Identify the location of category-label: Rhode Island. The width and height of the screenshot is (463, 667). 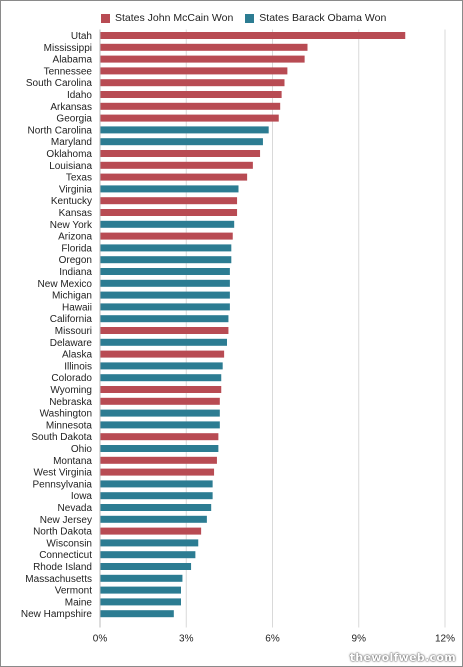
(62, 567).